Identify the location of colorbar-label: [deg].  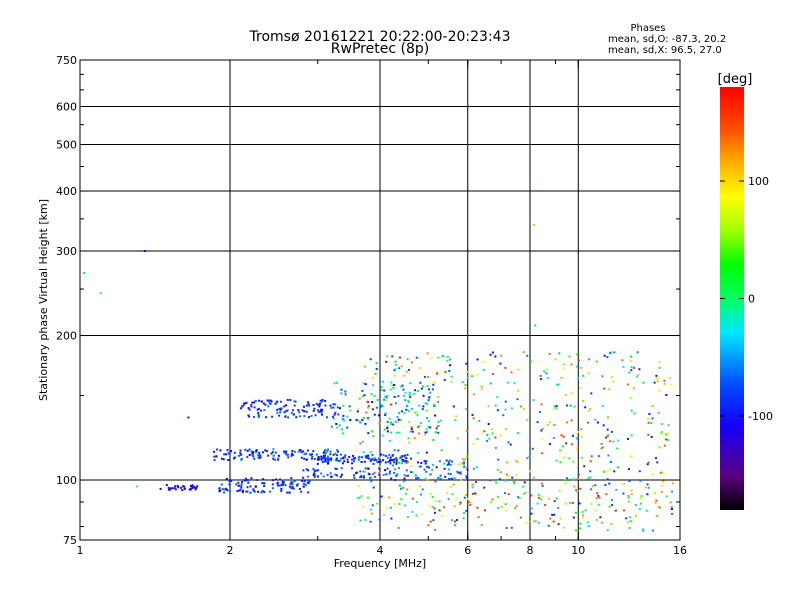
(735, 79).